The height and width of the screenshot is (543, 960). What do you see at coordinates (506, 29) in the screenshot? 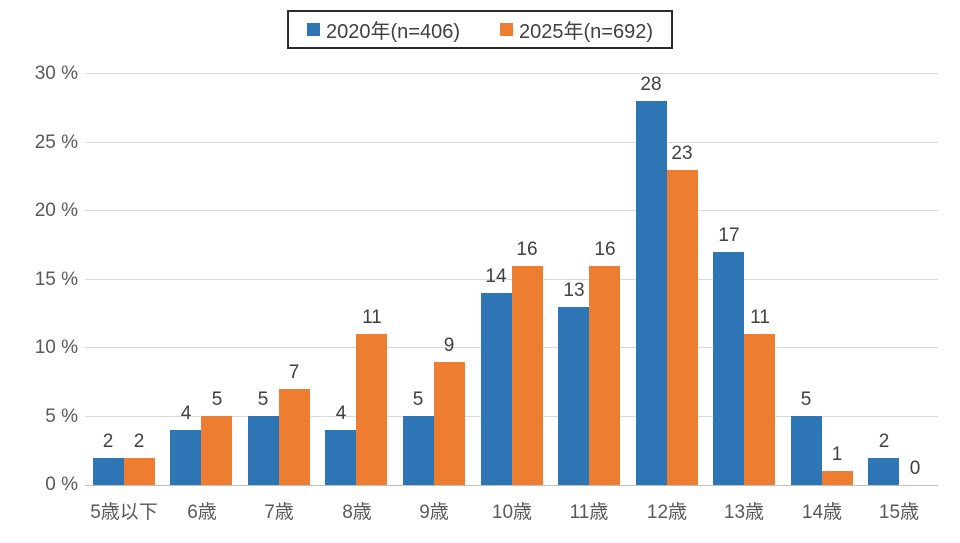
I see `legend-swatch-2025-icon` at bounding box center [506, 29].